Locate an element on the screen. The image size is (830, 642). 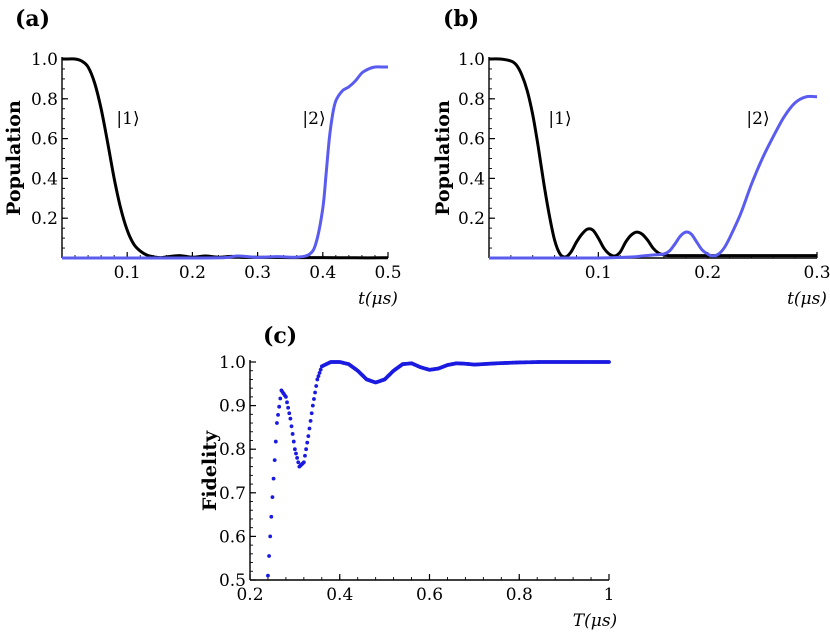
panel-label: (c) is located at coordinates (280, 336).